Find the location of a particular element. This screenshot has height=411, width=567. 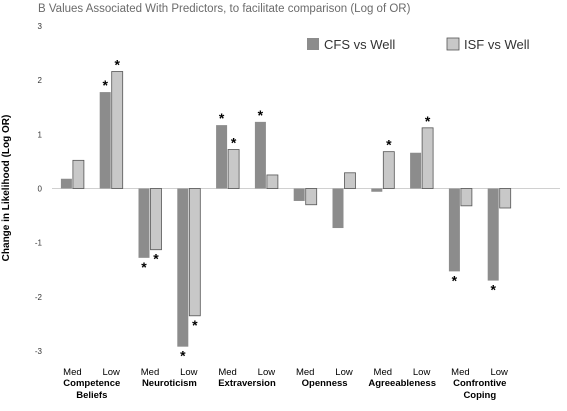

y-tick-label: -2 is located at coordinates (39, 297).